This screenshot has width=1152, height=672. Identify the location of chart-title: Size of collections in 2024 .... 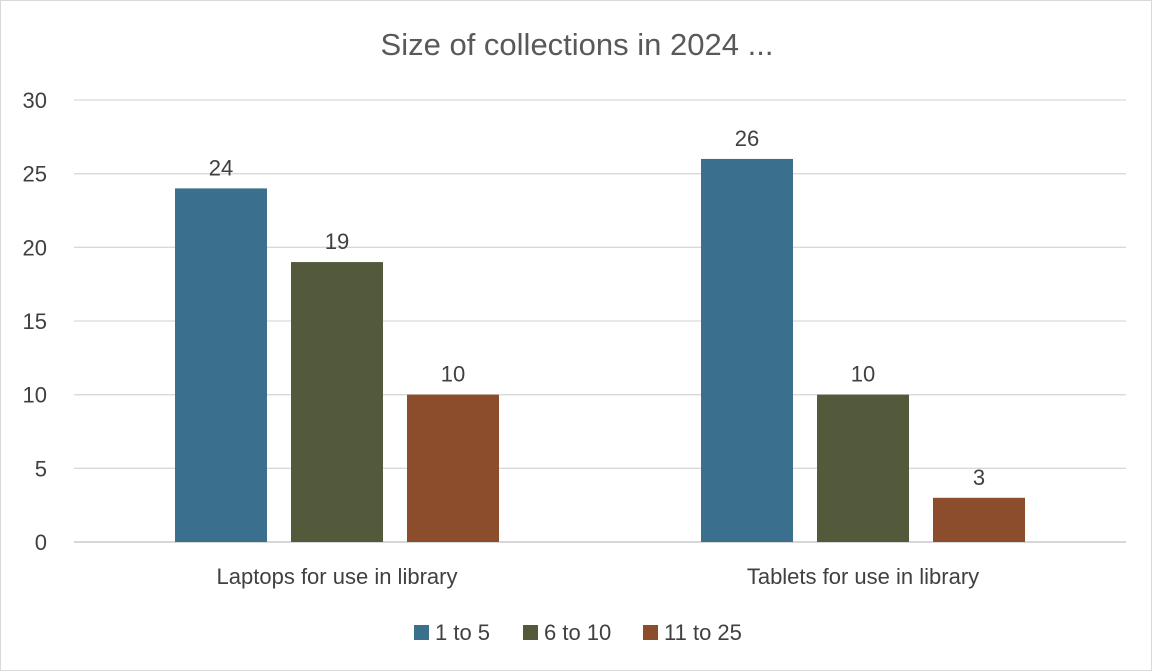
(577, 44).